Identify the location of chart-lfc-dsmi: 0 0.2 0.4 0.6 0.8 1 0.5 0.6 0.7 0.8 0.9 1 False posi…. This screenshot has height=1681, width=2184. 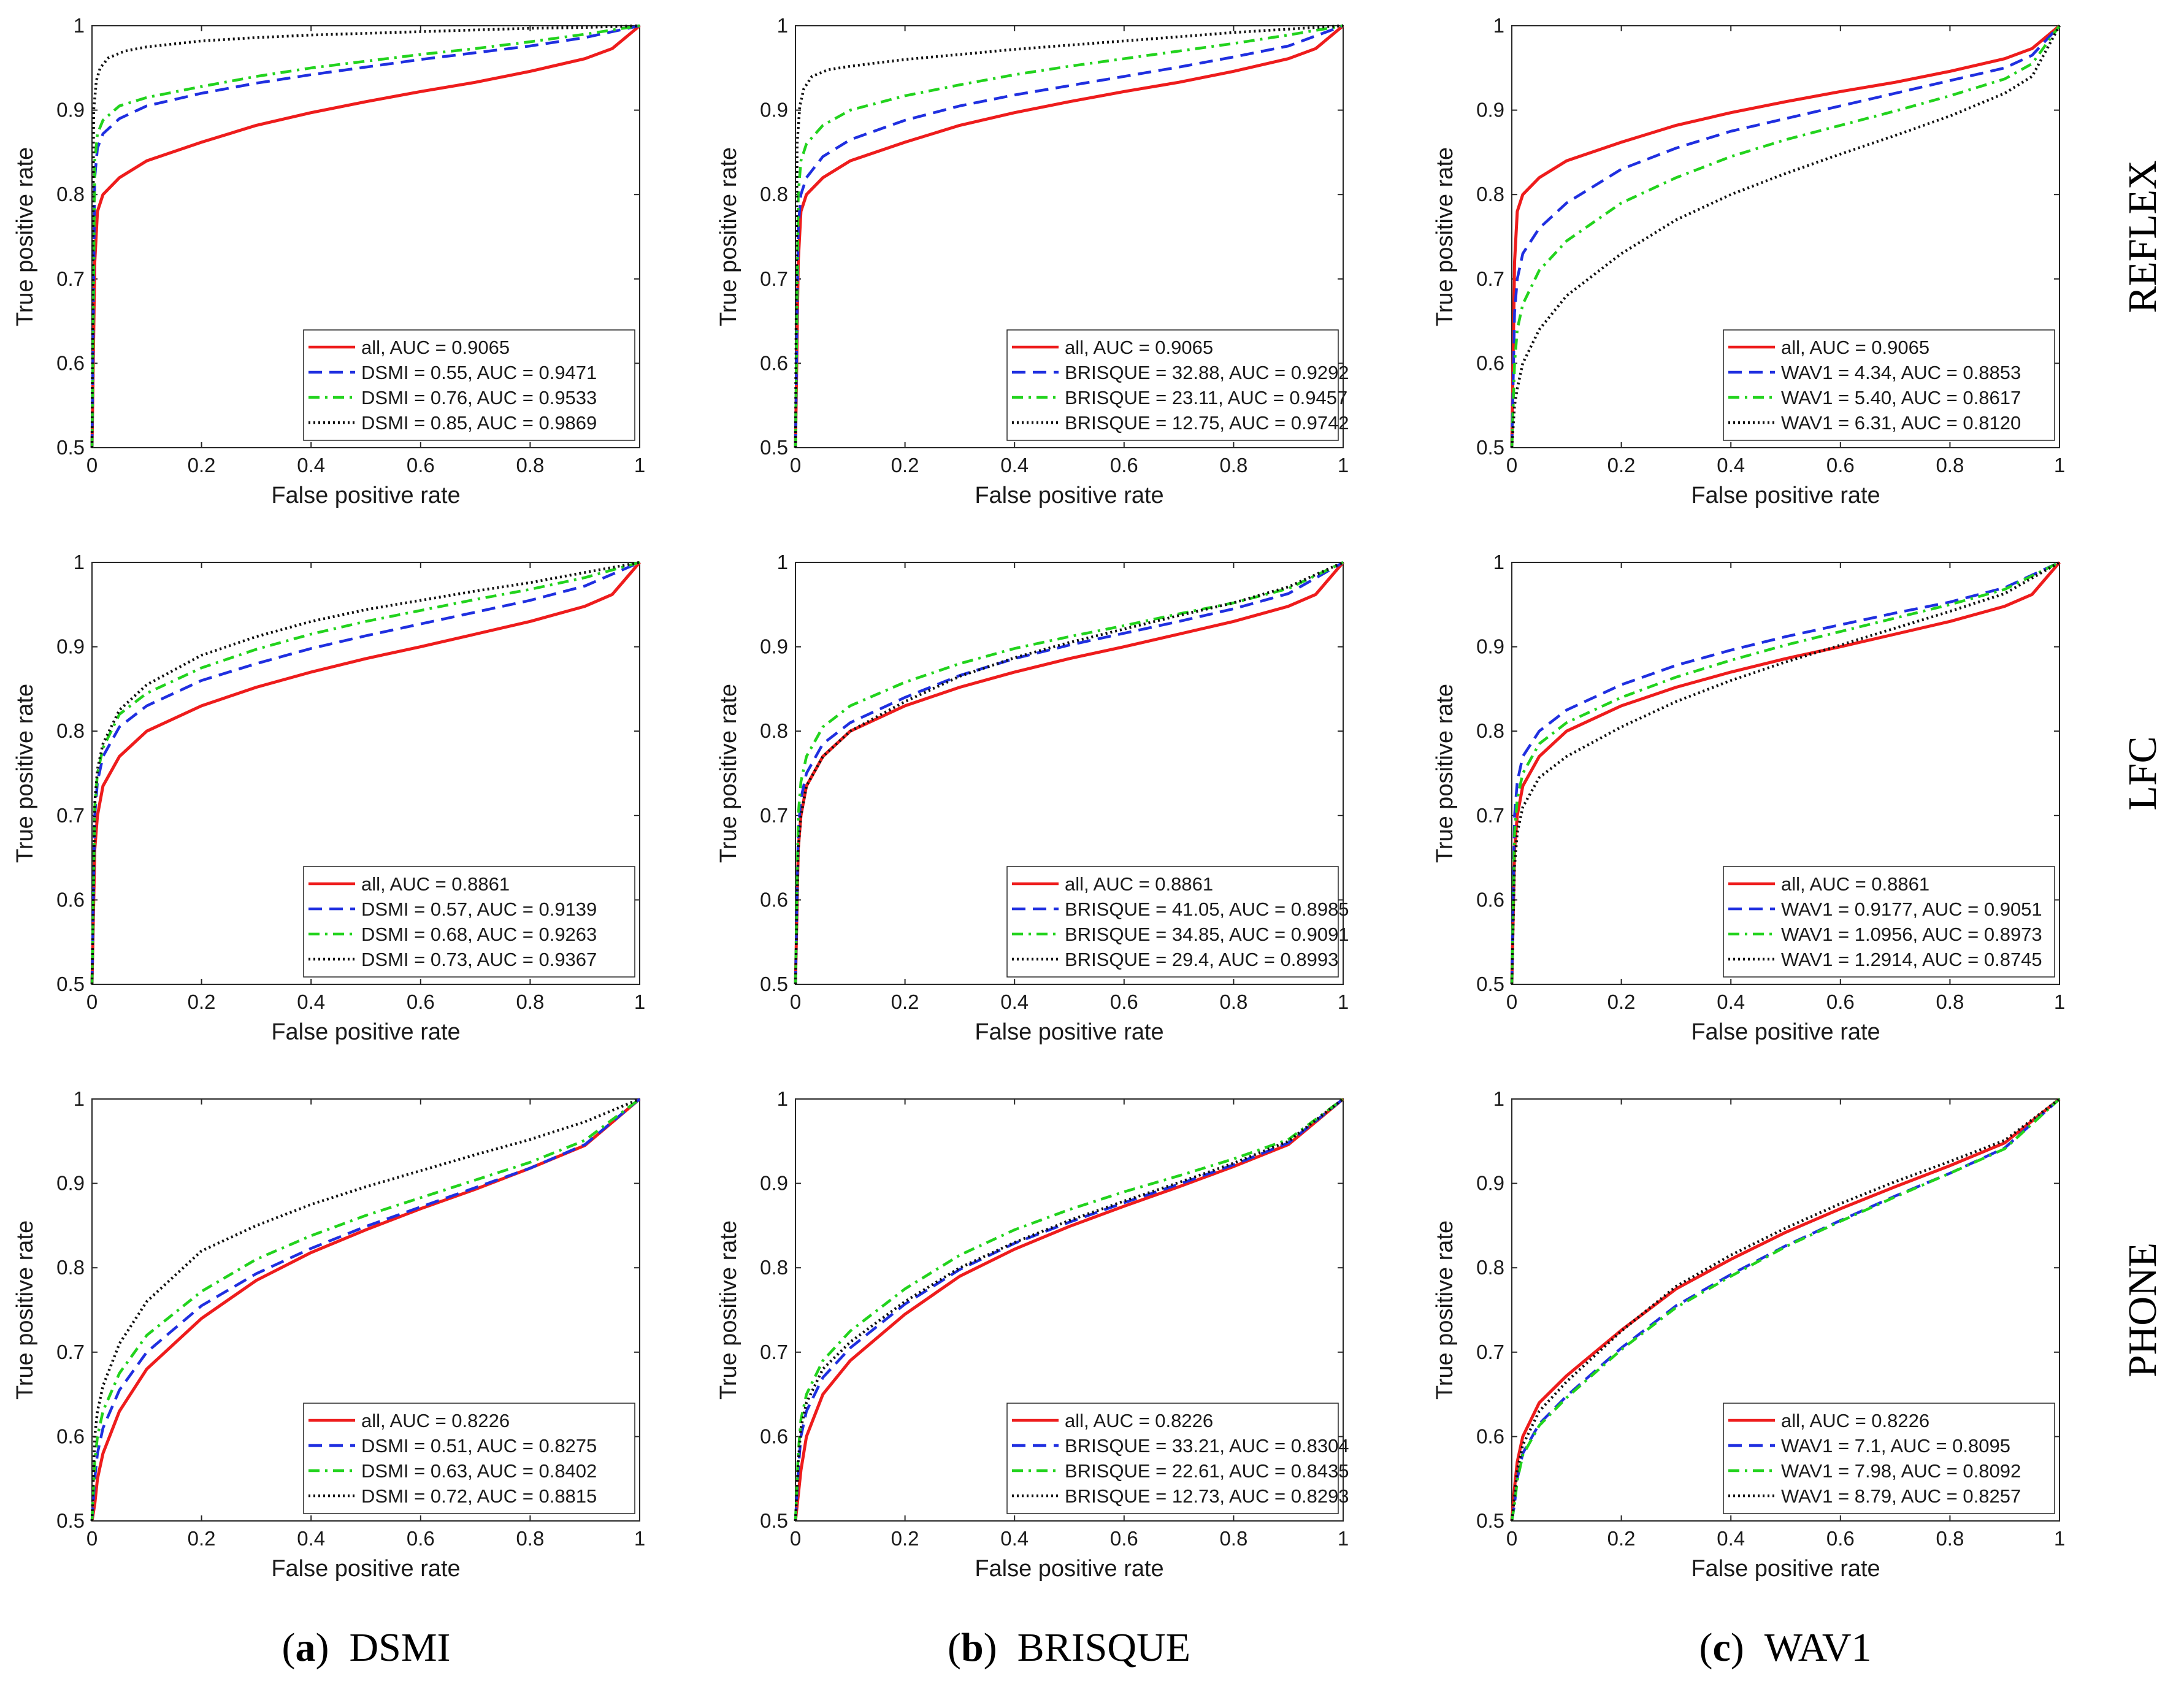
(328, 798).